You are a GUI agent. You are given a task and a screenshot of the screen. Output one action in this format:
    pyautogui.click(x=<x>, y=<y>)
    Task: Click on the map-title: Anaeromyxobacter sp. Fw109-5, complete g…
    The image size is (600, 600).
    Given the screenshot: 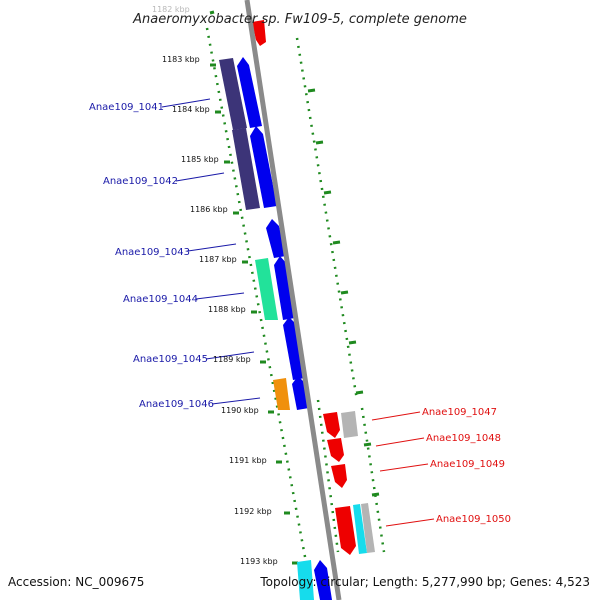 What is the action you would take?
    pyautogui.click(x=299, y=19)
    